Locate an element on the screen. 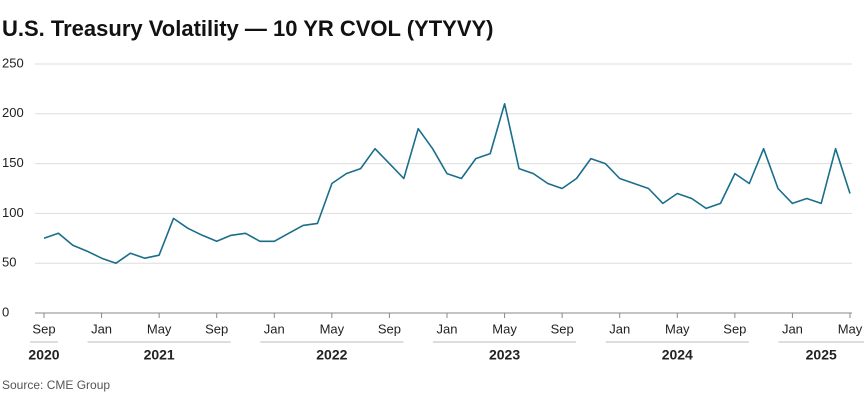  year-label: 2023 is located at coordinates (504, 355).